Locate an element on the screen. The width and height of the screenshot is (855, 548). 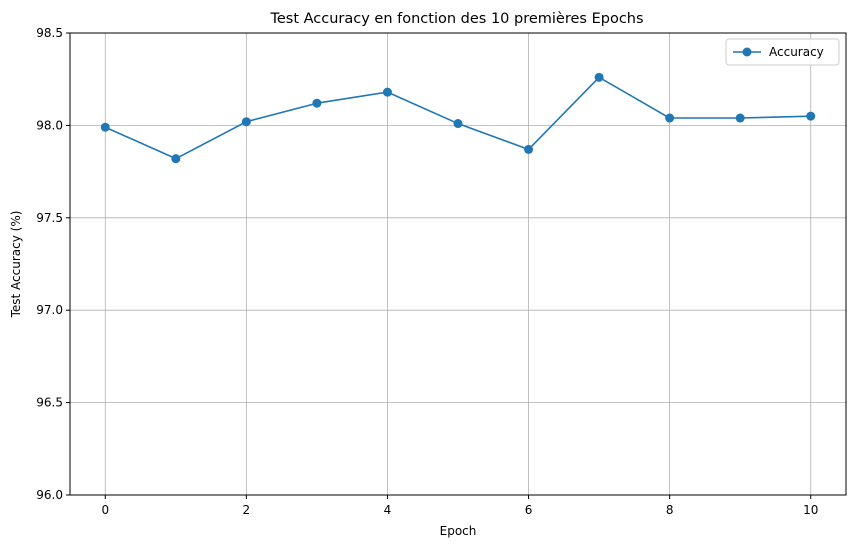
x-tick-label: 10 is located at coordinates (810, 510).